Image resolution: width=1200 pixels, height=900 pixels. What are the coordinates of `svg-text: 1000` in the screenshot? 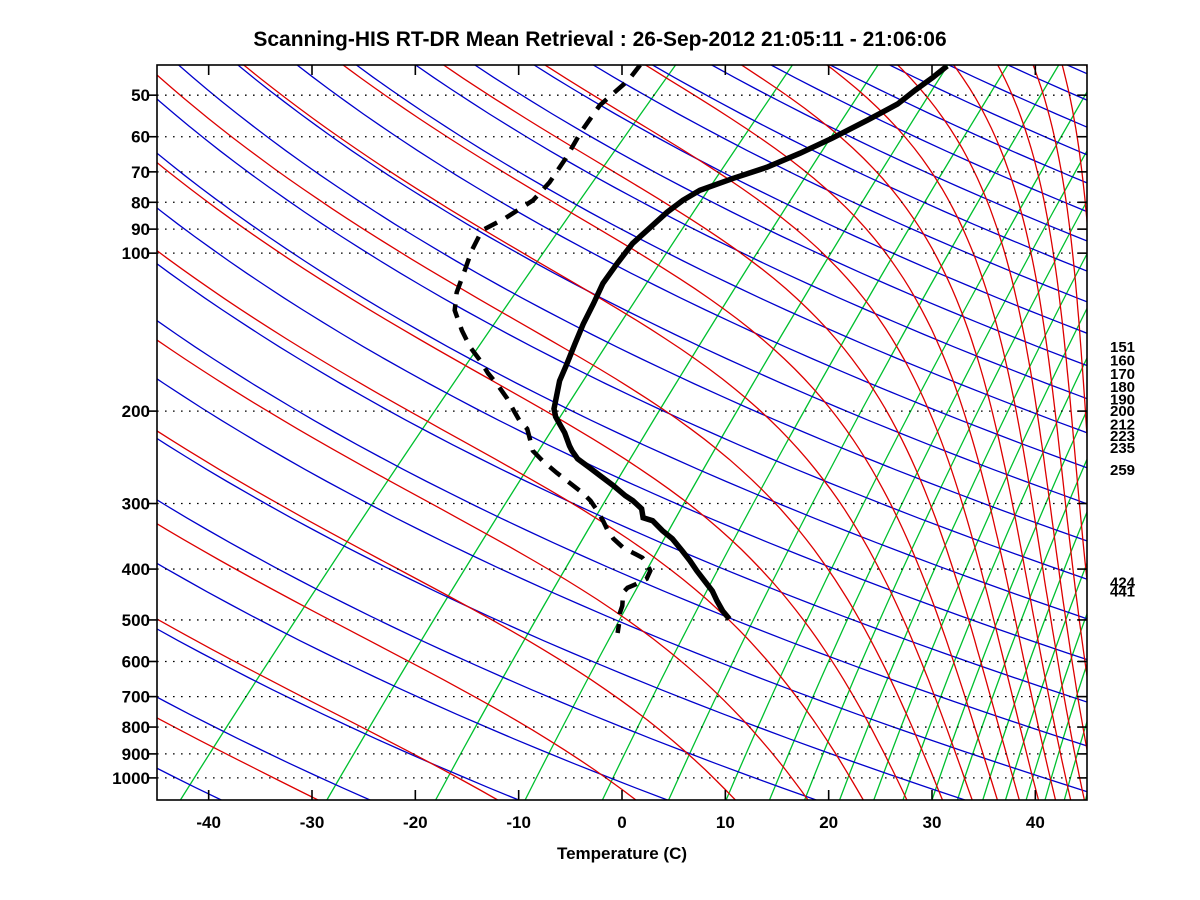 It's located at (131, 778).